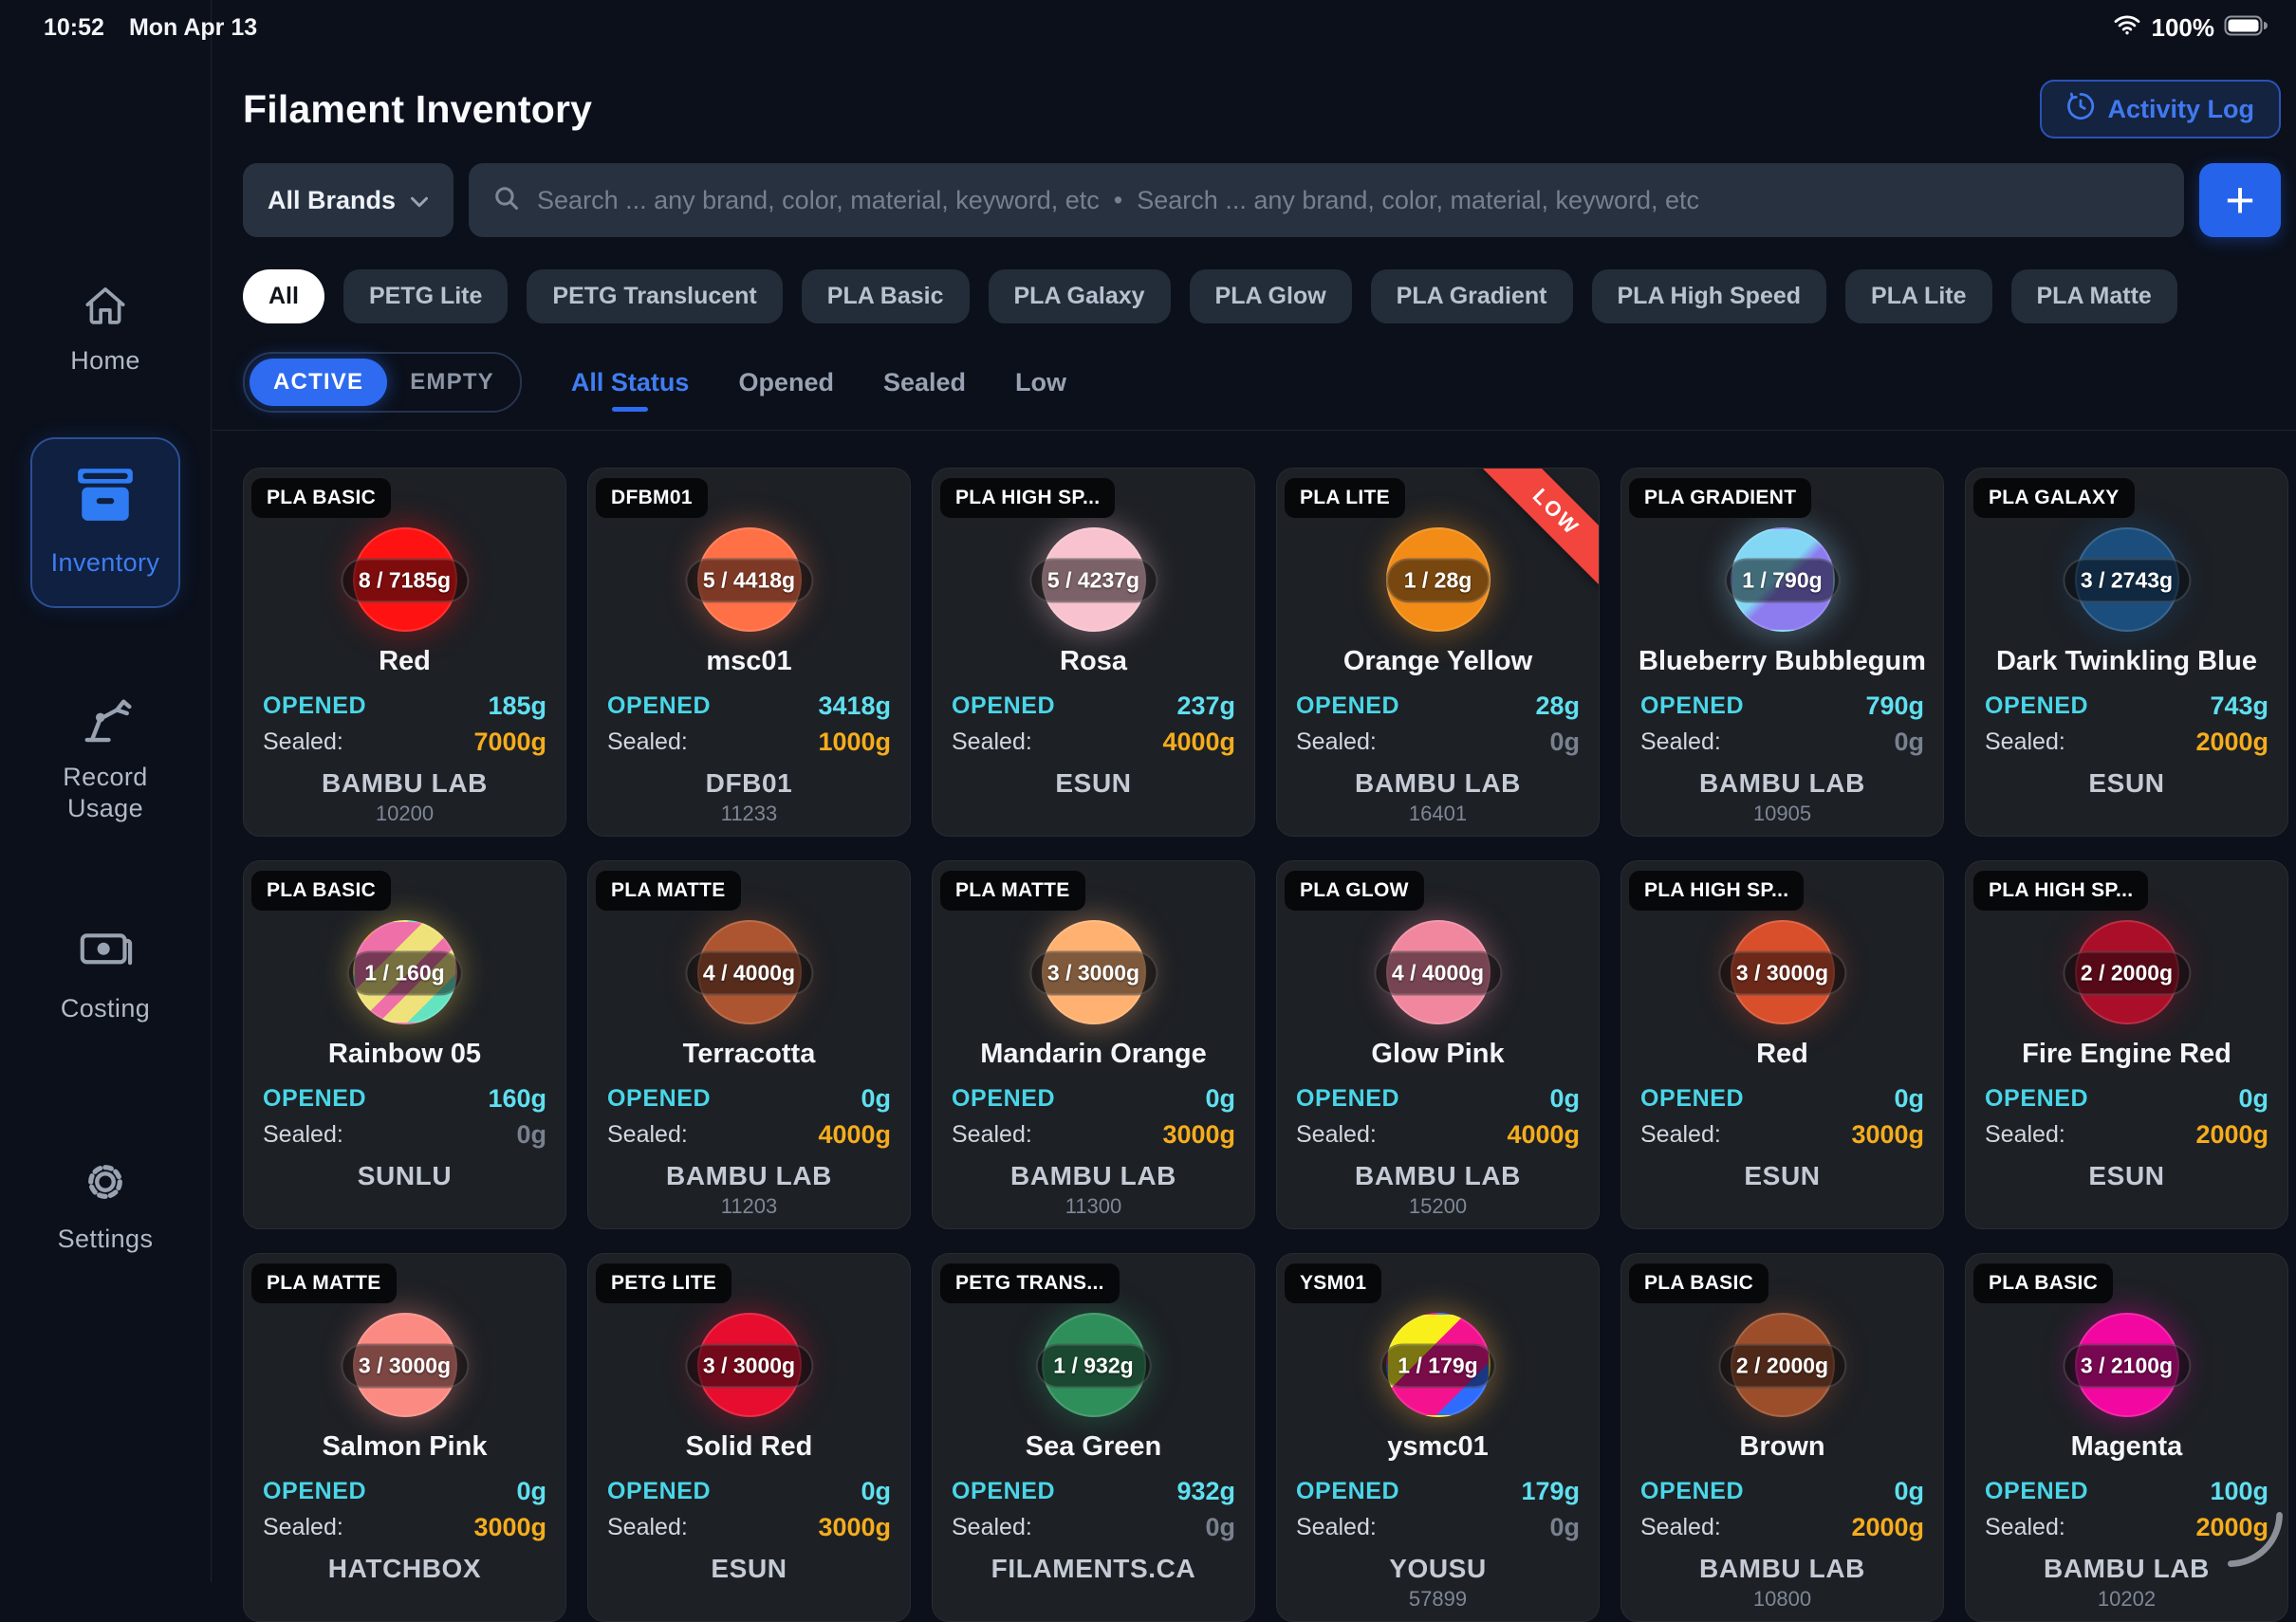  Describe the element at coordinates (348, 200) in the screenshot. I see `brand-filter-dropdown: All Brands` at that location.